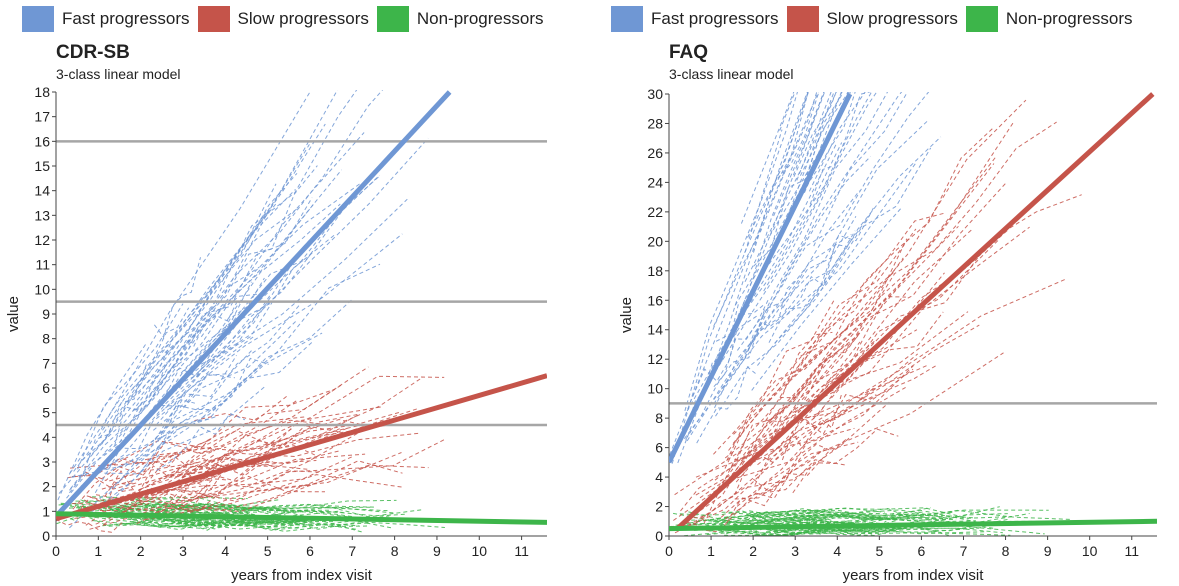  Describe the element at coordinates (655, 123) in the screenshot. I see `y-tick-label: 28` at that location.